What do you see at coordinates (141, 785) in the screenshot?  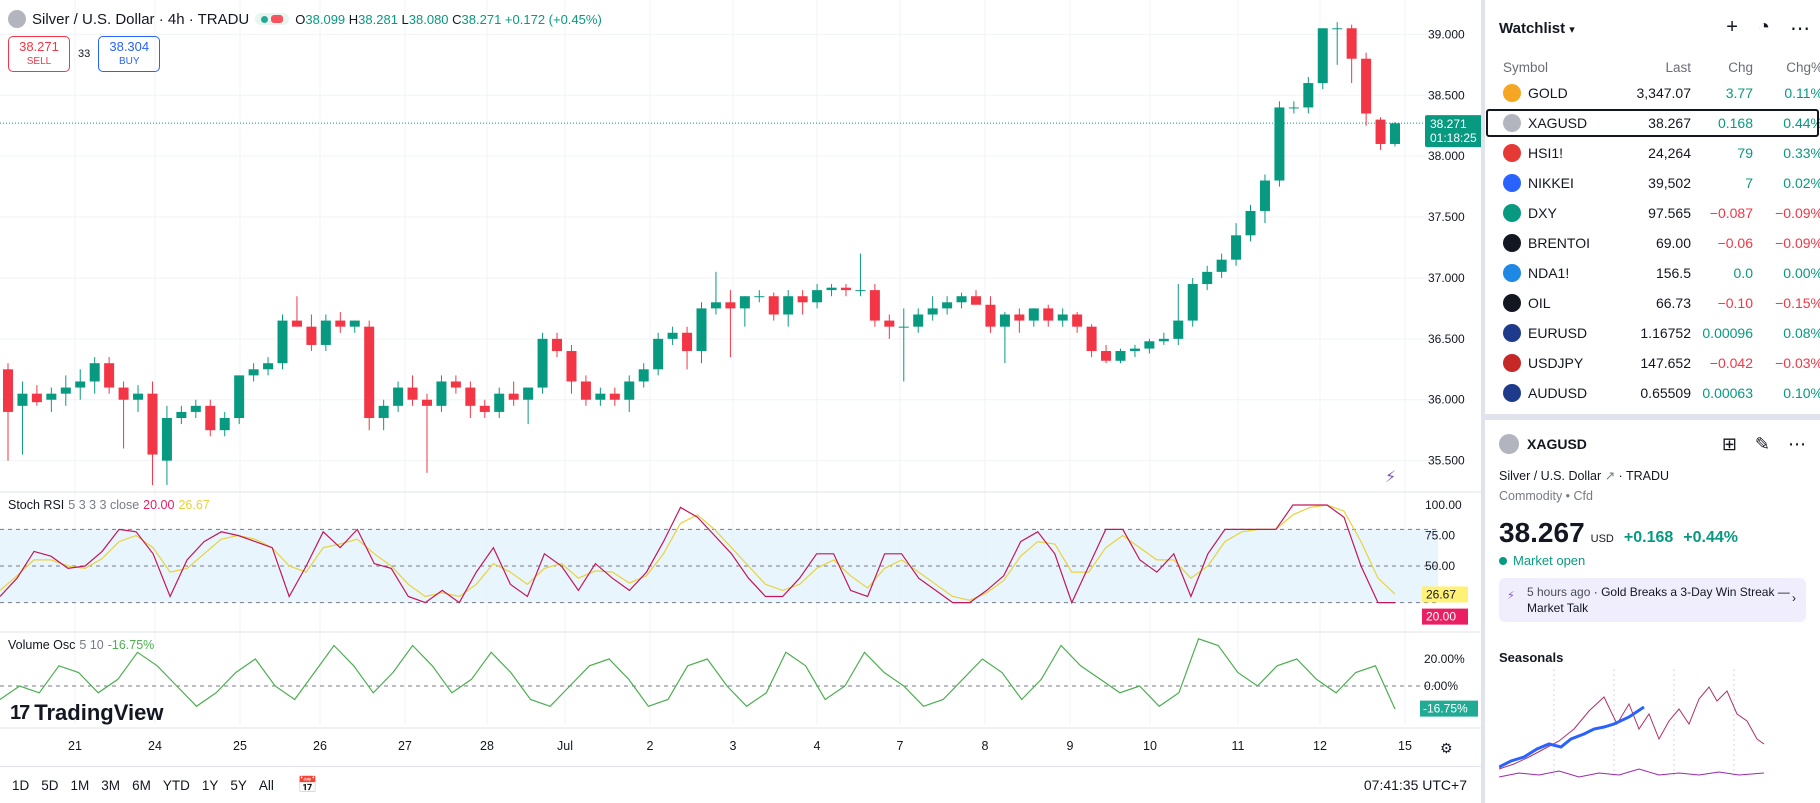 I see `range-6m: 6M` at bounding box center [141, 785].